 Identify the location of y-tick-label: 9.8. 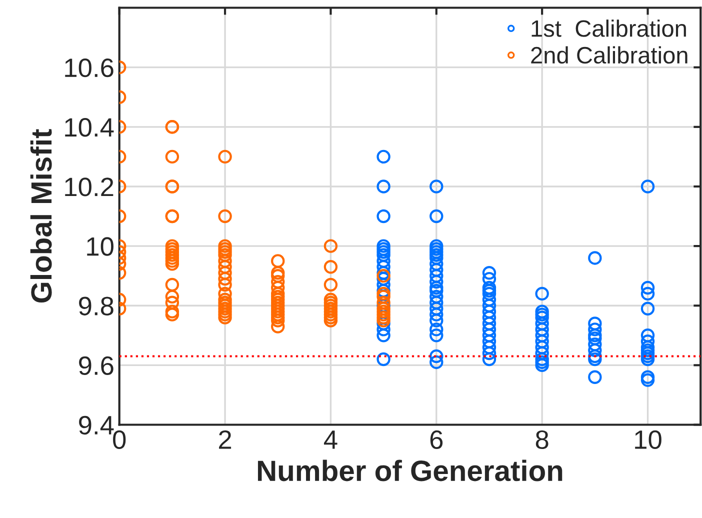
(96, 306).